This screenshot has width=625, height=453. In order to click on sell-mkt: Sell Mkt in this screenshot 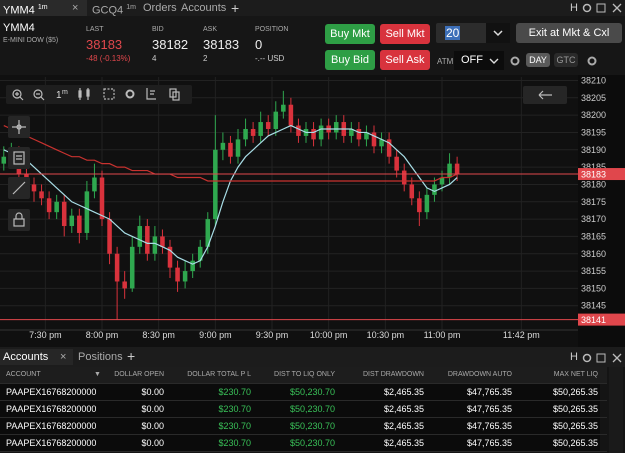, I will do `click(405, 34)`.